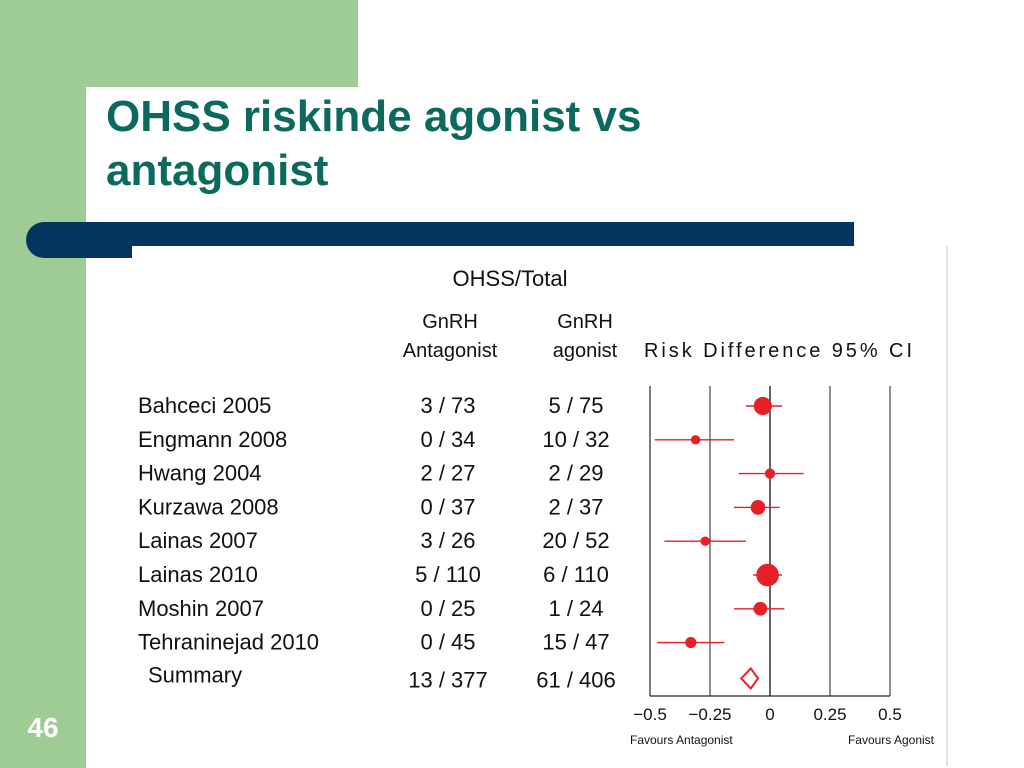 This screenshot has height=768, width=1024. Describe the element at coordinates (371, 473) in the screenshot. I see `study-row: Hwang 2004 2 / 27 2 / 29` at that location.